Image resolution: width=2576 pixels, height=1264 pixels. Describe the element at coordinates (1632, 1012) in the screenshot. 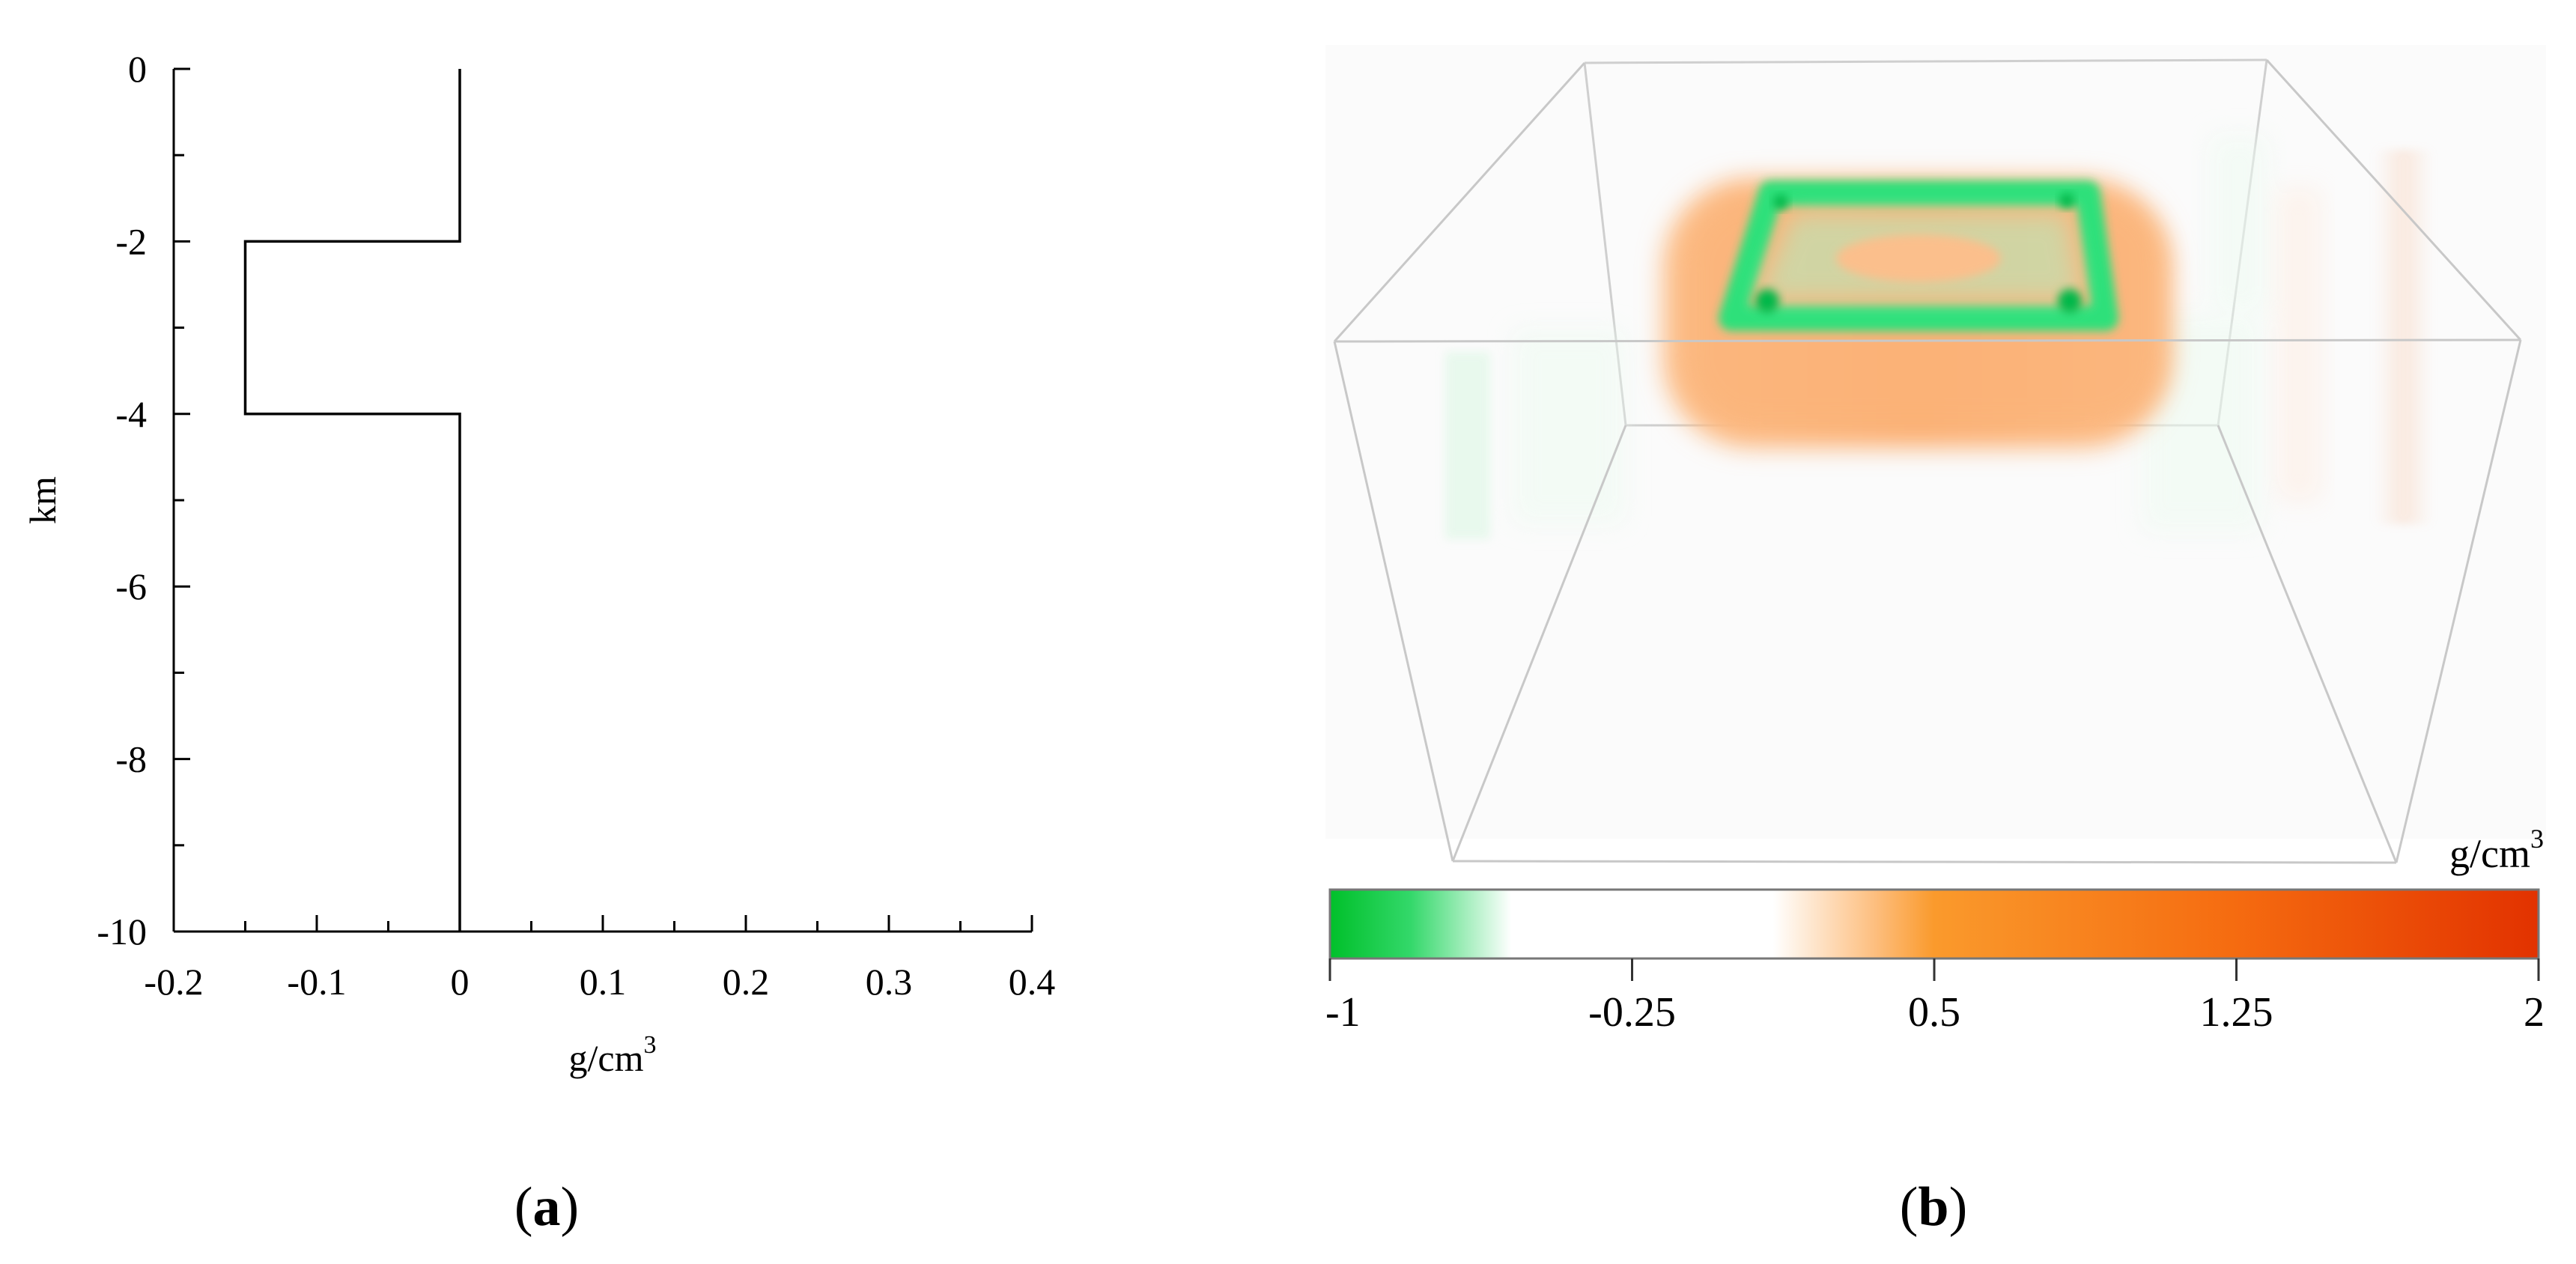

I see `colorbar-tick-label: -0.25` at that location.